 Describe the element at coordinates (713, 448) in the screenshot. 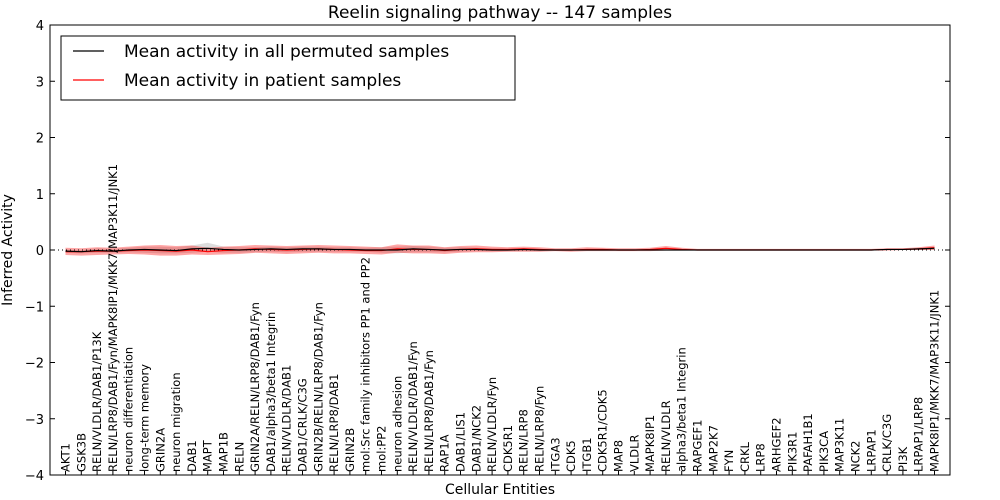

I see `x-category-label: MAP2K7` at that location.